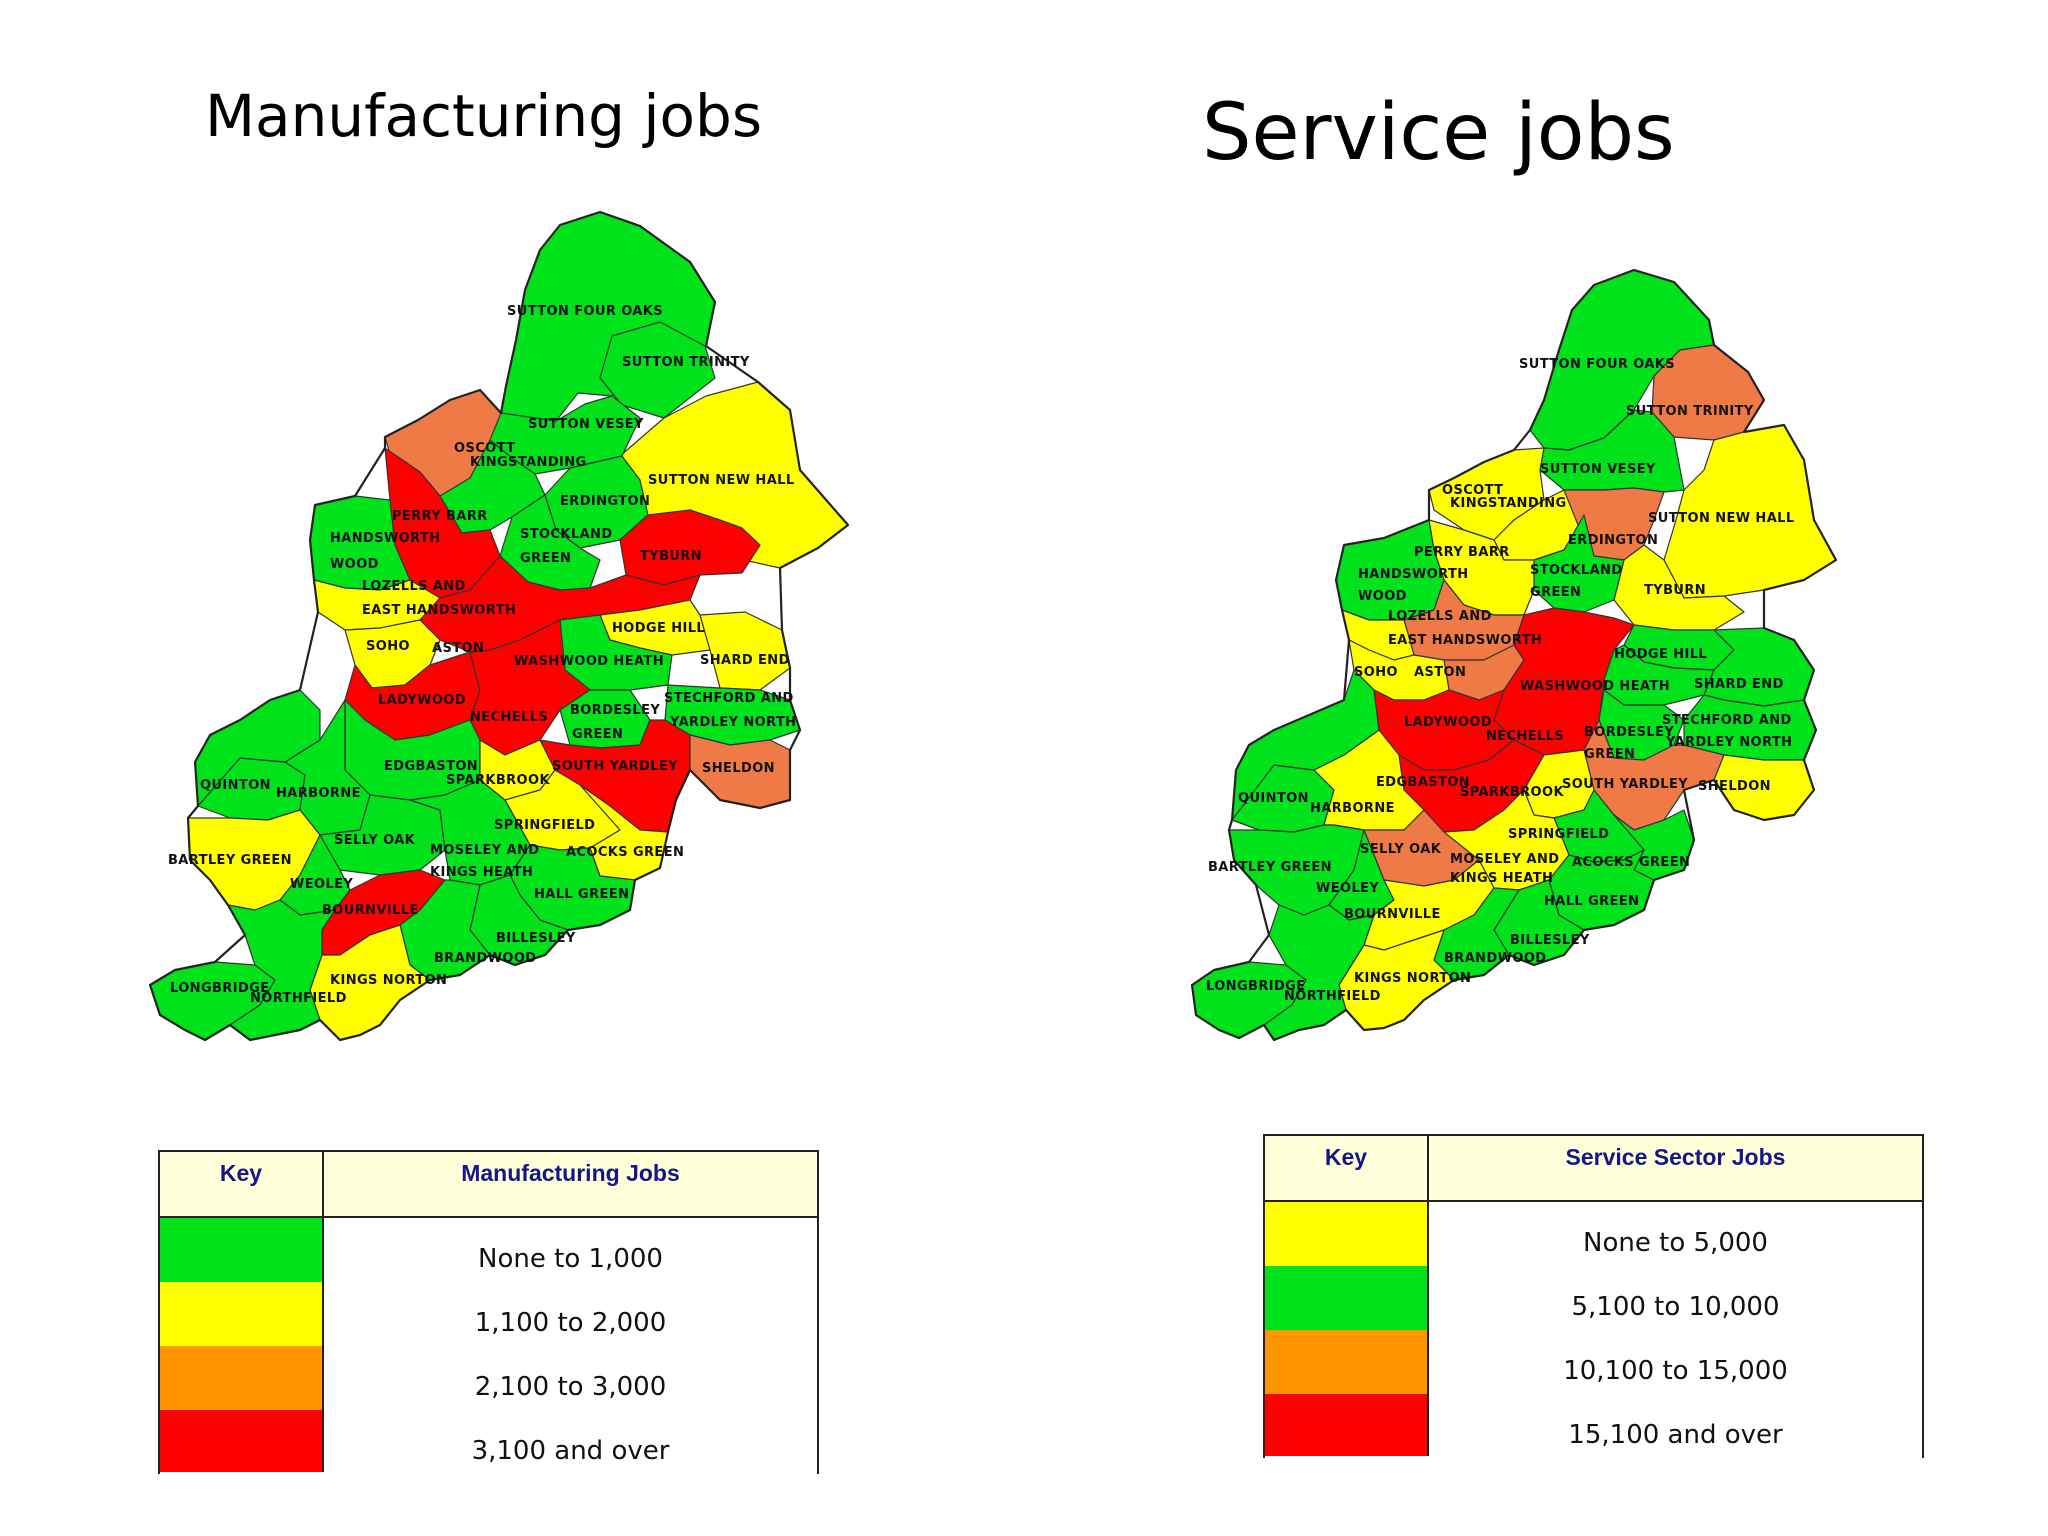 The image size is (2048, 1536). I want to click on key-column-header: Key, so click(242, 1184).